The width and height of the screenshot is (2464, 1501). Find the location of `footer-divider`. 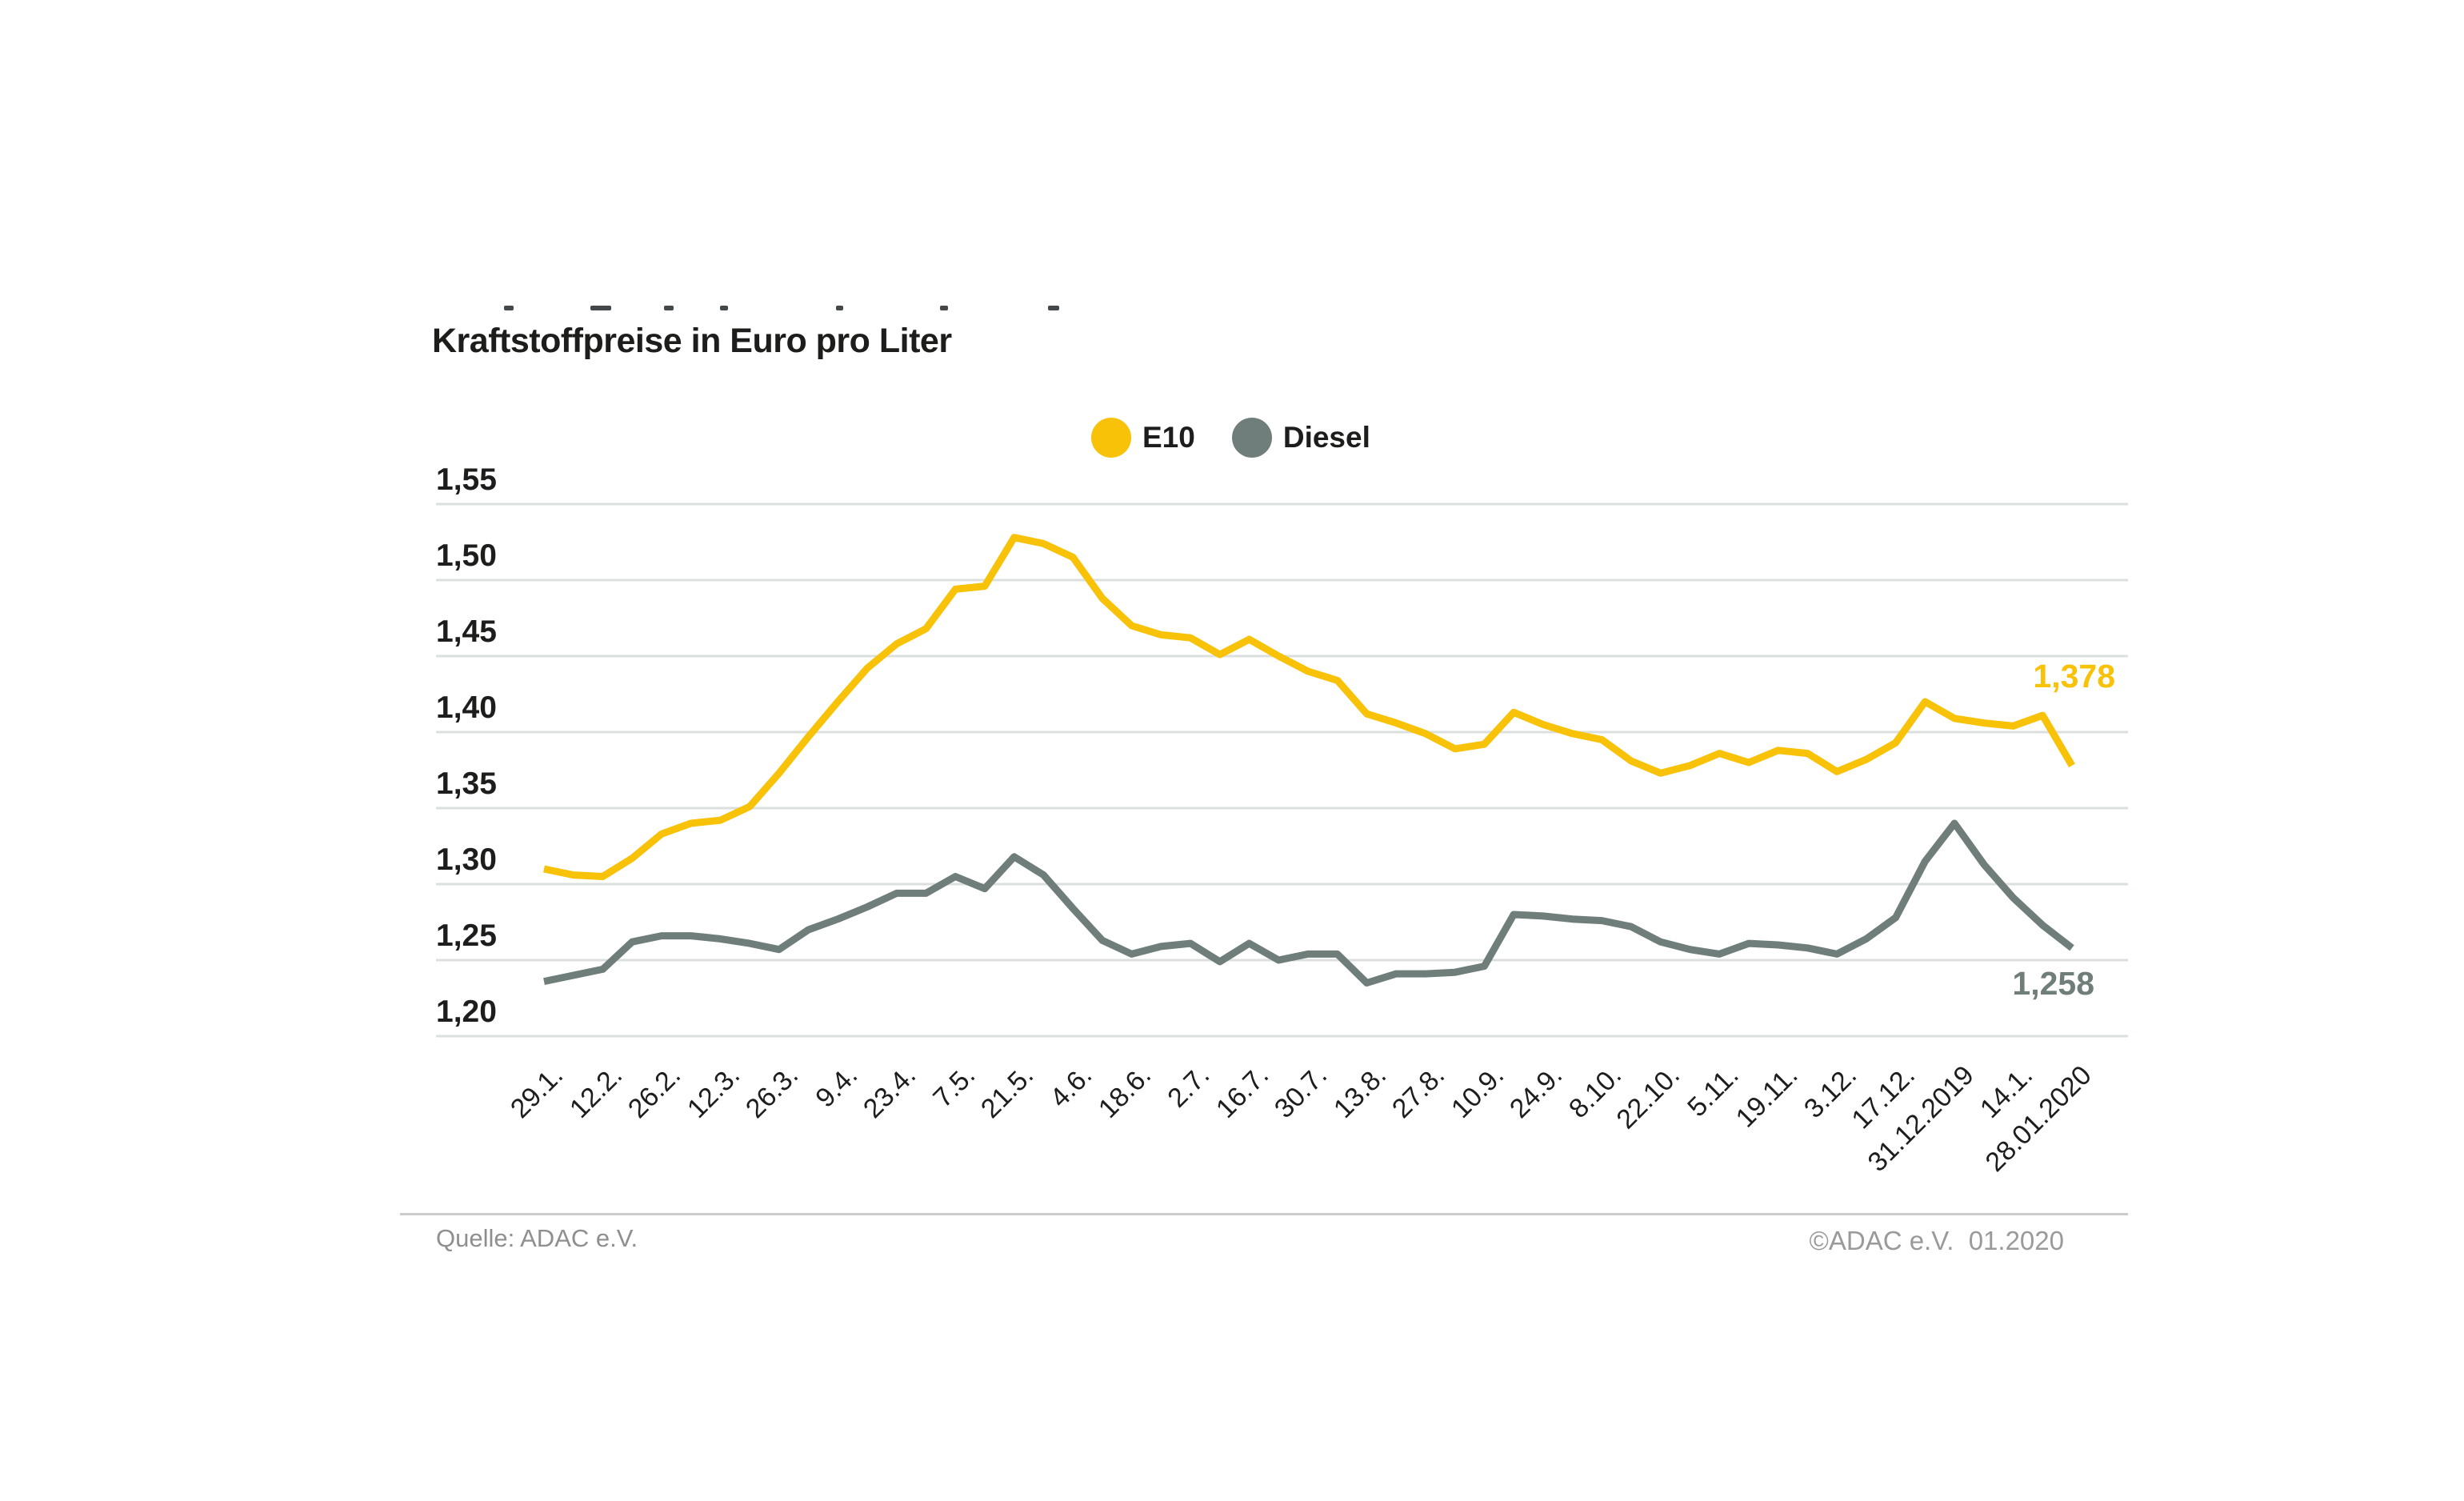

footer-divider is located at coordinates (1264, 1214).